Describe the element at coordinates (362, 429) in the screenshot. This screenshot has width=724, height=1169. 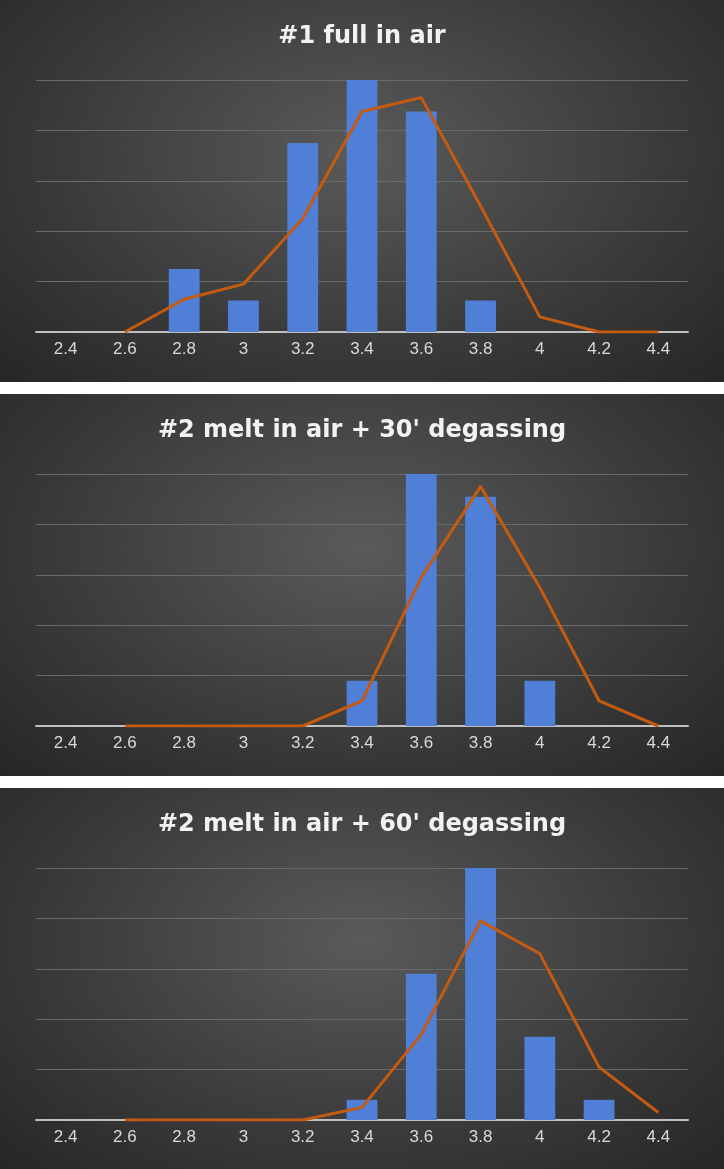
I see `chart-title: #2 melt in air + 30' degassing` at that location.